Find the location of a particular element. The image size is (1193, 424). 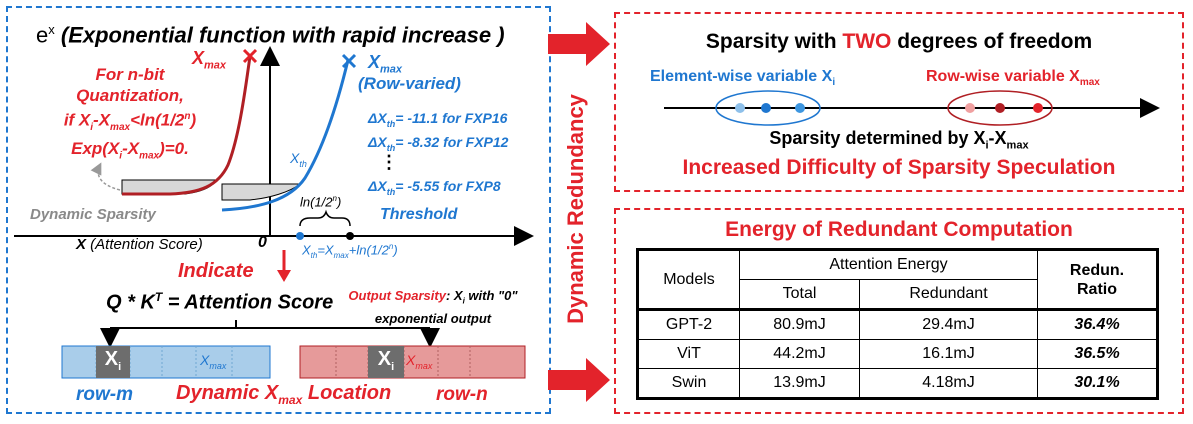

sparsity-title: Sparsity with TWO degrees of freedom is located at coordinates (899, 41).